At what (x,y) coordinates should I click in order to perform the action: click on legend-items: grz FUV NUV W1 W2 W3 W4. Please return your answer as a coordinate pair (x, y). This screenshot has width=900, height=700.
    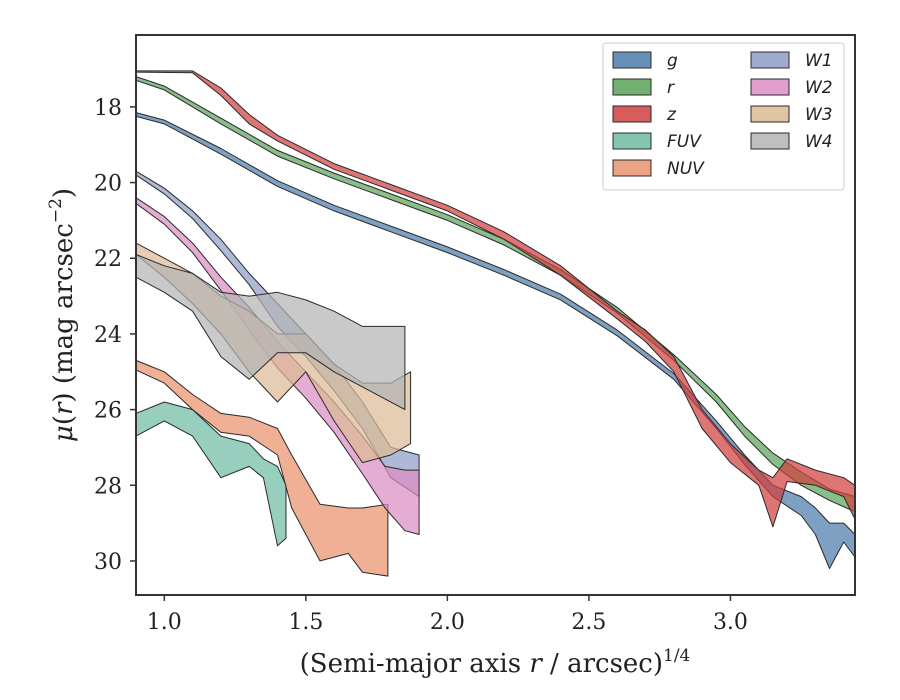
    Looking at the image, I should click on (722, 115).